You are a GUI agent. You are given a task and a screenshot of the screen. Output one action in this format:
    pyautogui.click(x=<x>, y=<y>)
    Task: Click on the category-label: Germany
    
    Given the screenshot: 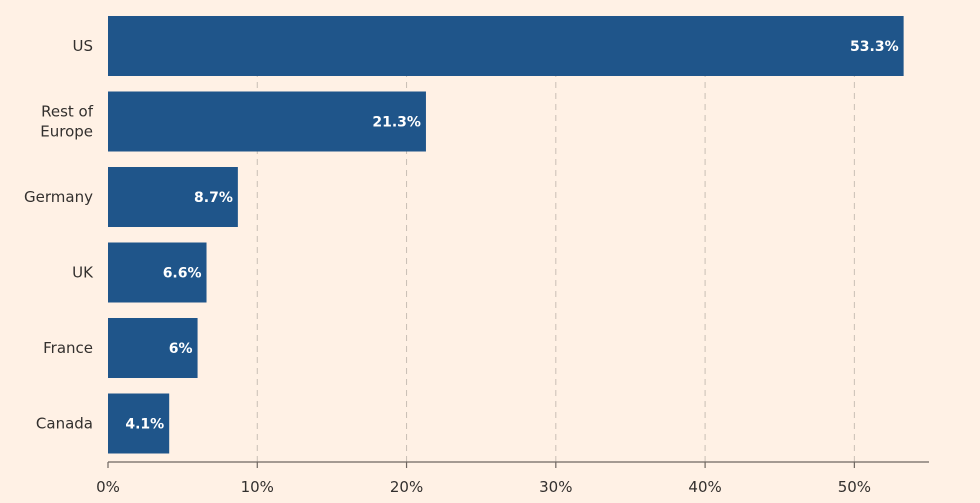 What is the action you would take?
    pyautogui.click(x=58, y=197)
    